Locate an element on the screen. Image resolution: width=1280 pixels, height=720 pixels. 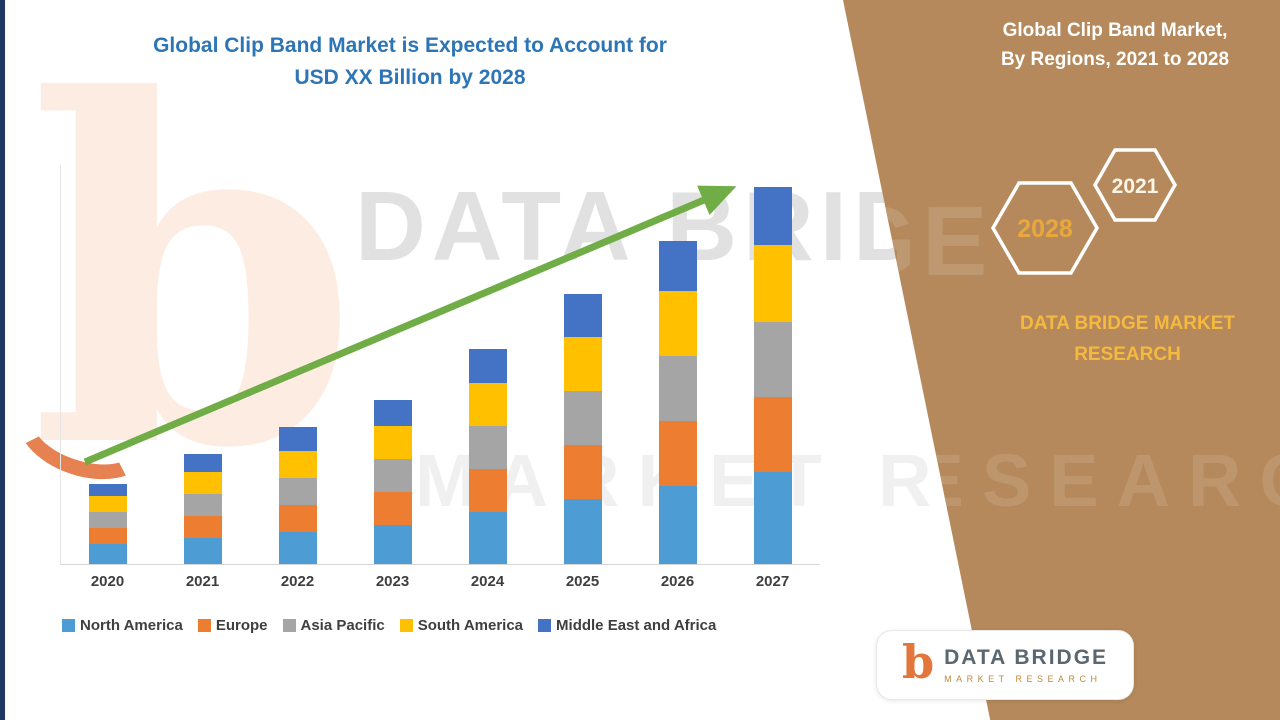
bar-segment-asia-pacific-2023 is located at coordinates (393, 475).